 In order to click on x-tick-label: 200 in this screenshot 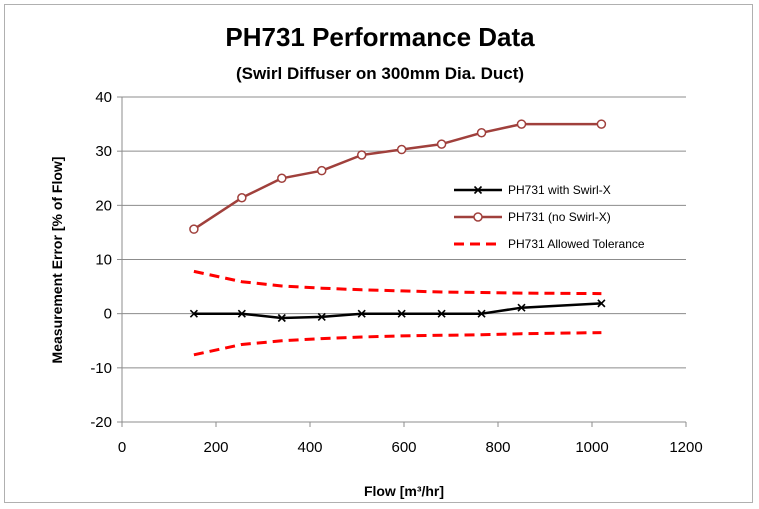, I will do `click(215, 447)`.